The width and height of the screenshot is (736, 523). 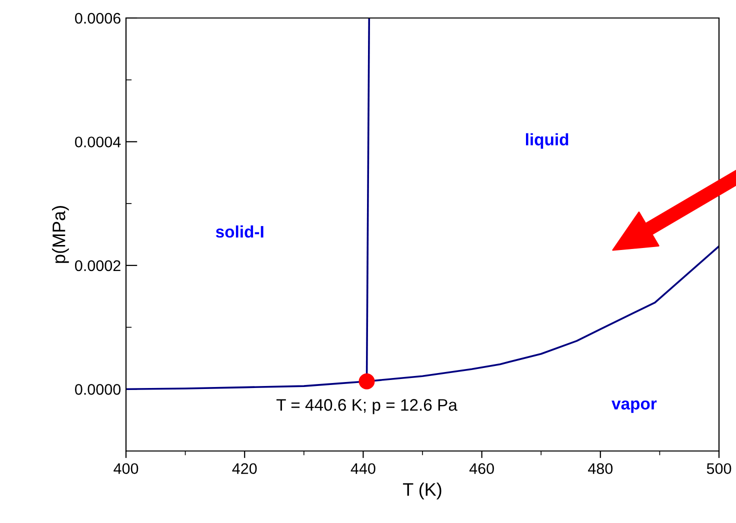 I want to click on y-tick-label: 0.0004, so click(x=98, y=142).